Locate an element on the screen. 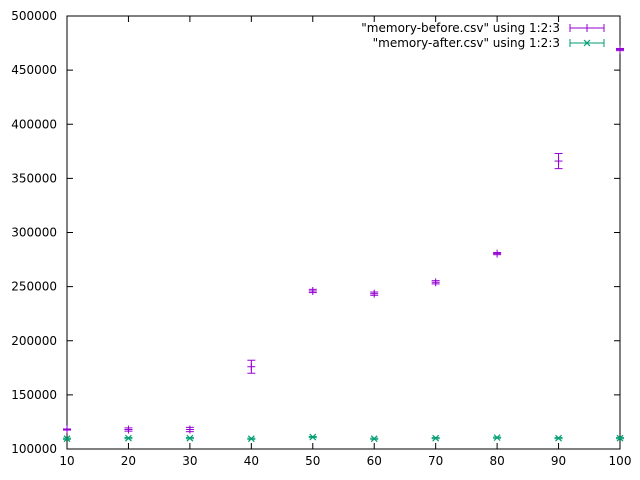 This screenshot has height=480, width=640. x-tick-label: 60 is located at coordinates (374, 461).